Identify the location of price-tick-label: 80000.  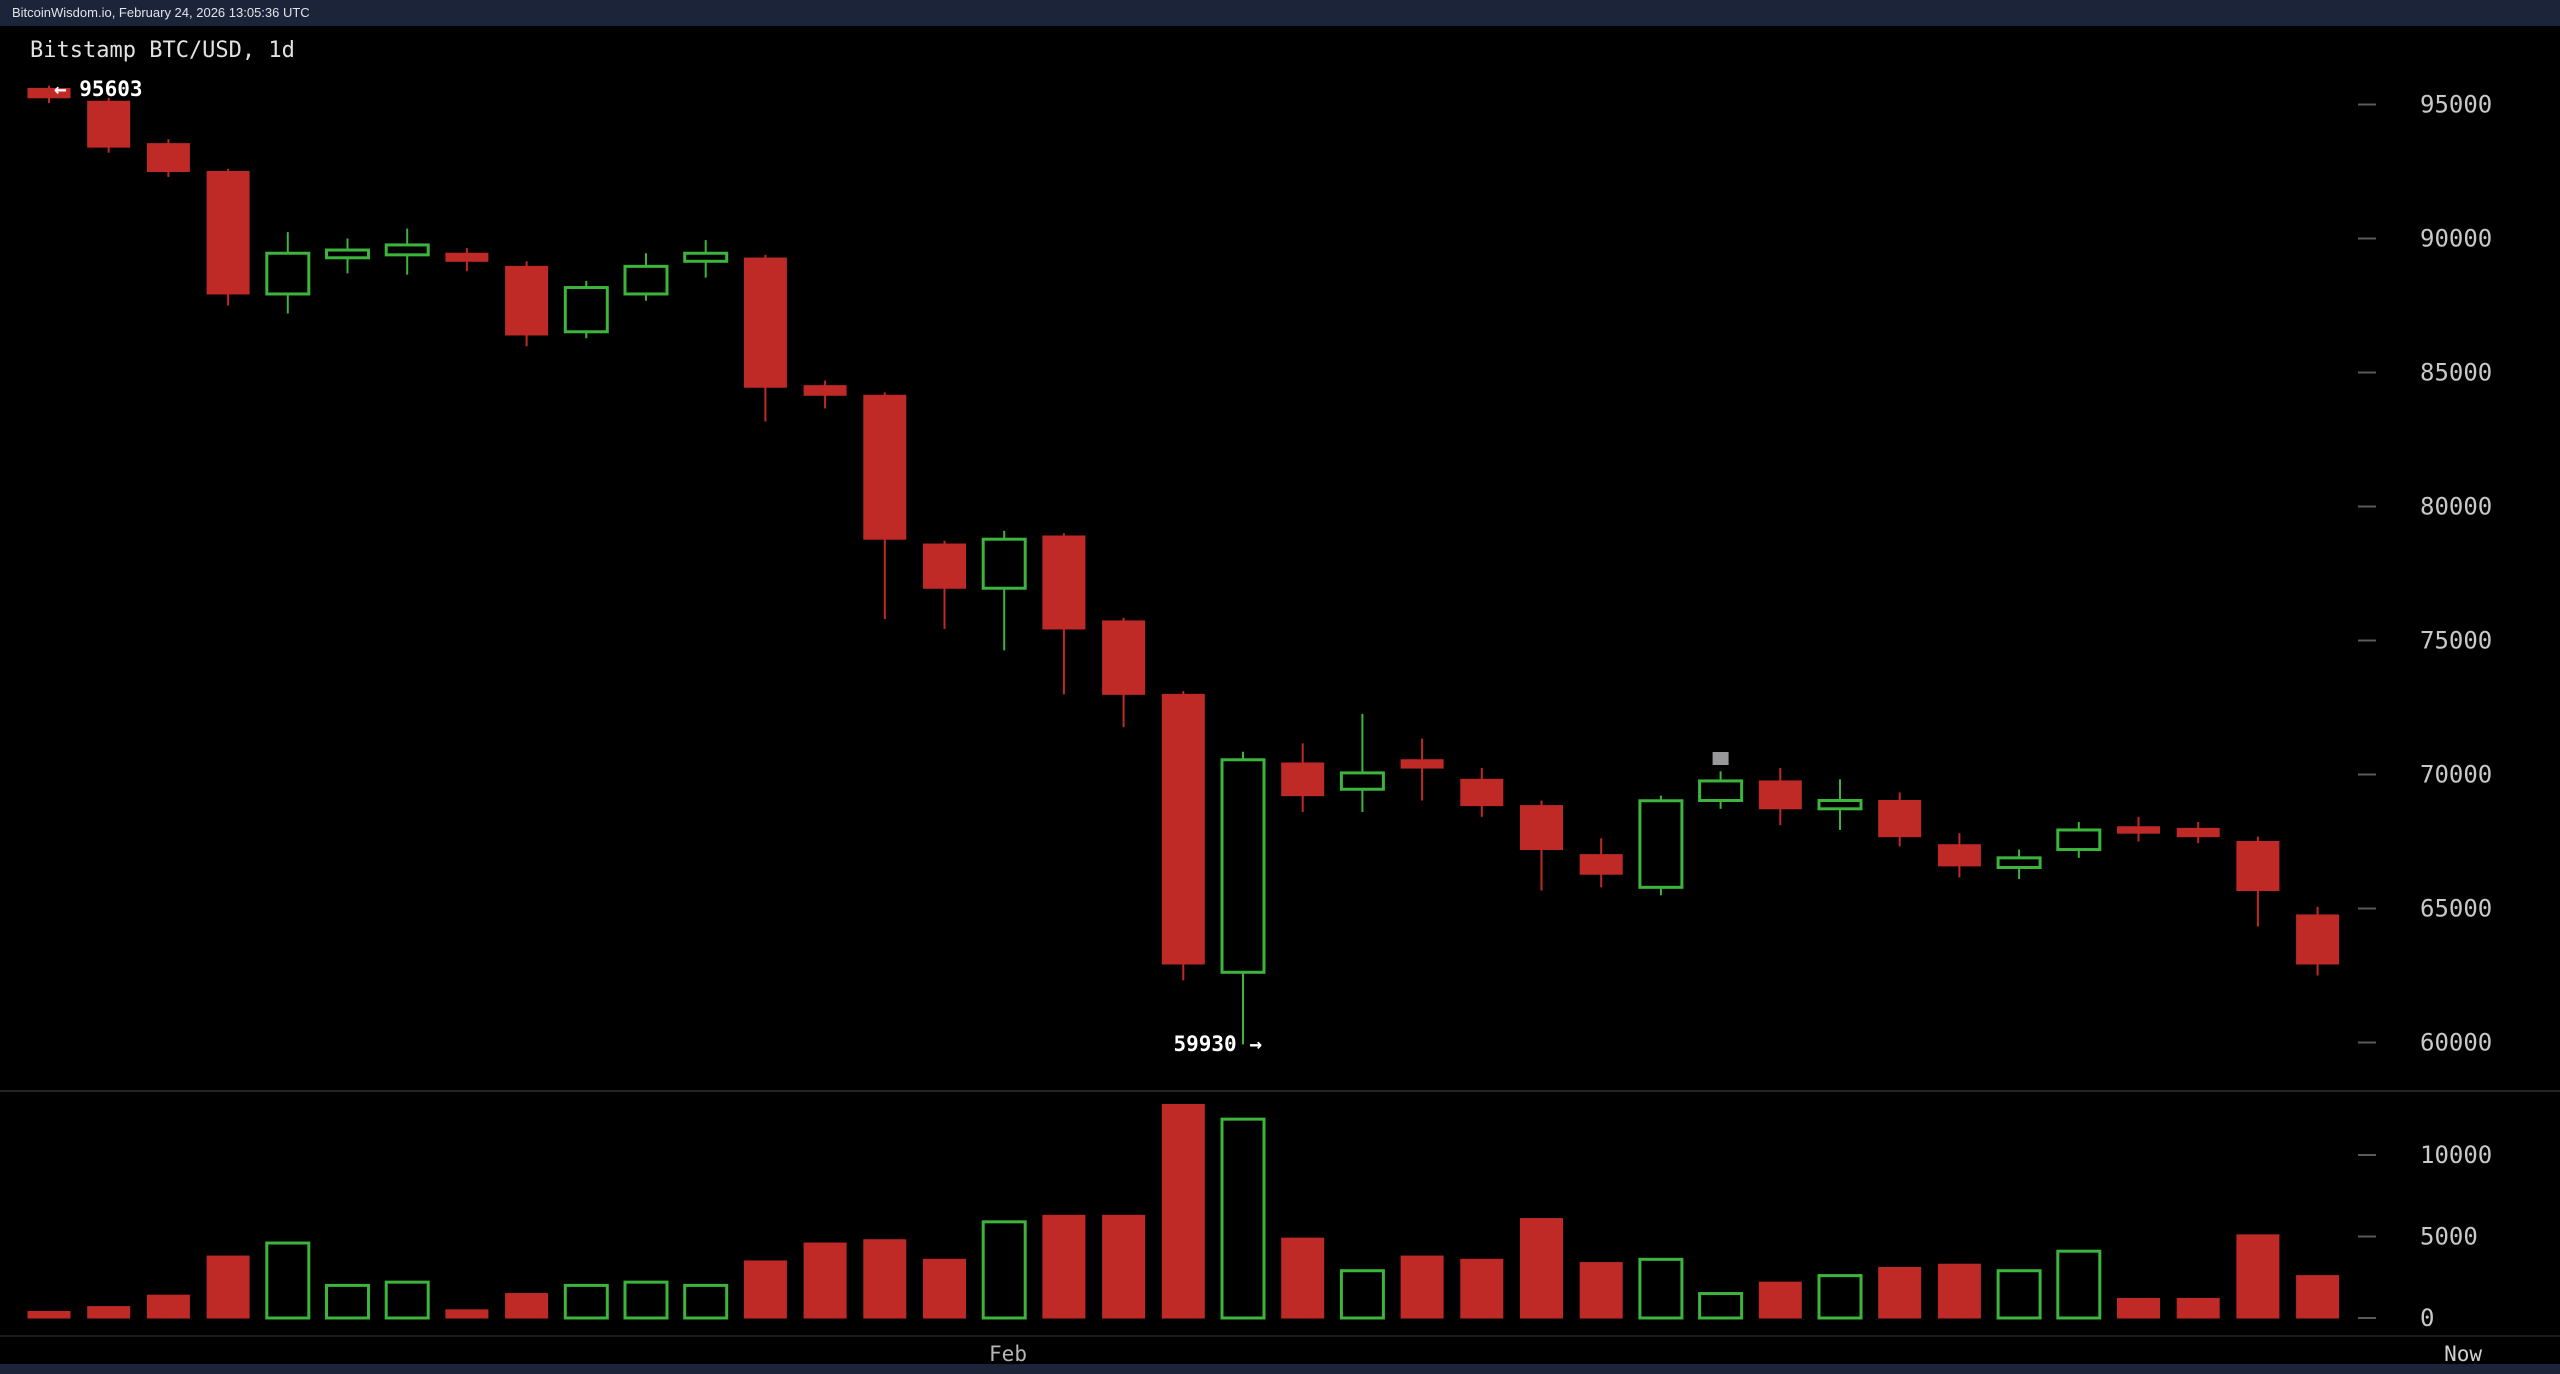
(2456, 507).